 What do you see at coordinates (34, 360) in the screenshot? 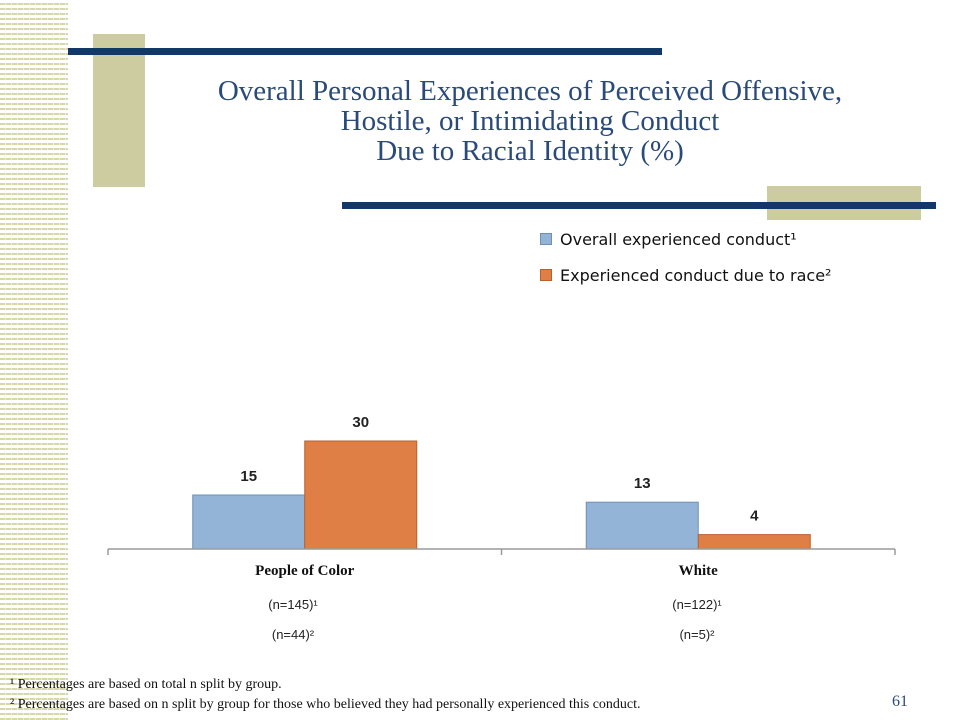
I see `decorative-stripe` at bounding box center [34, 360].